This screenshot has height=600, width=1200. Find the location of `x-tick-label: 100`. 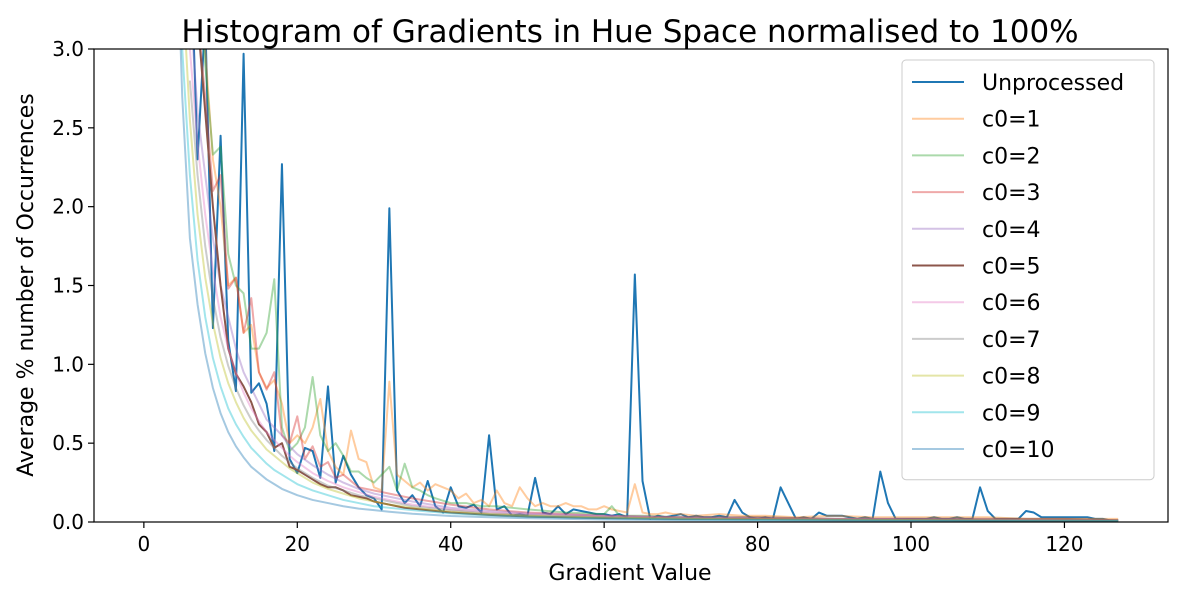

x-tick-label: 100 is located at coordinates (911, 544).